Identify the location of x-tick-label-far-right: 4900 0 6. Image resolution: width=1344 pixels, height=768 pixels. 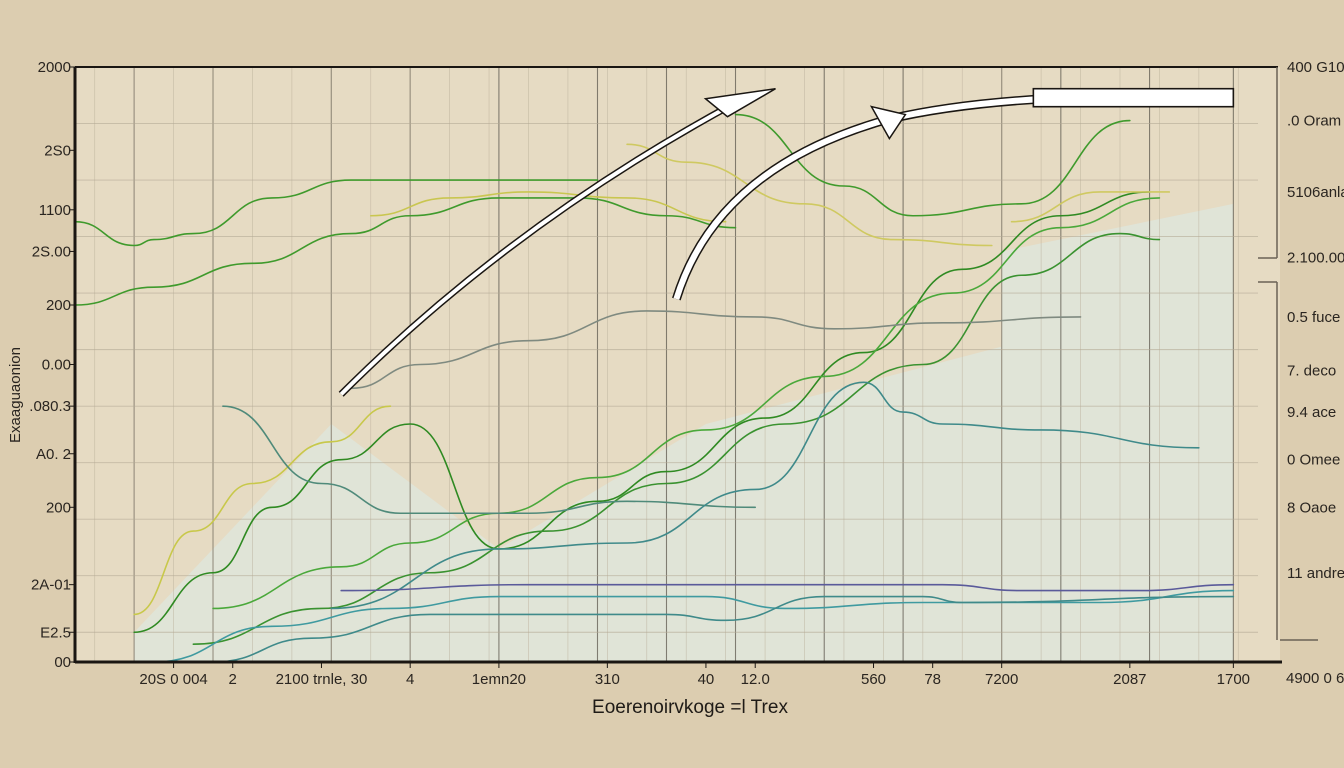
(1315, 678).